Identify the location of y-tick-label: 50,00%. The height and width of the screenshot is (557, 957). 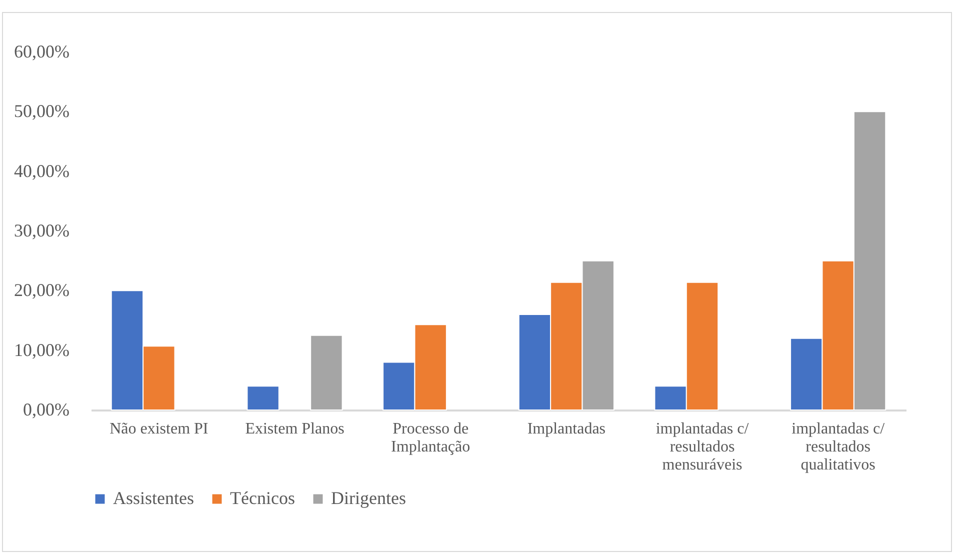
(42, 111).